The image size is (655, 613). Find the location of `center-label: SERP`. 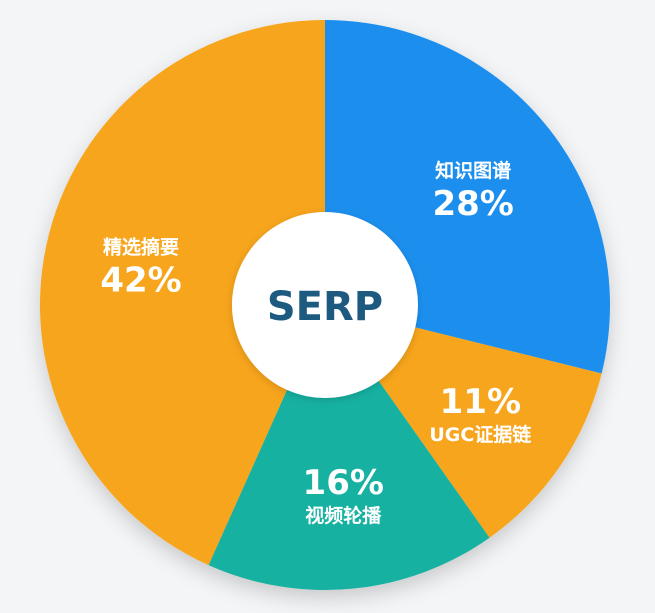

center-label: SERP is located at coordinates (325, 307).